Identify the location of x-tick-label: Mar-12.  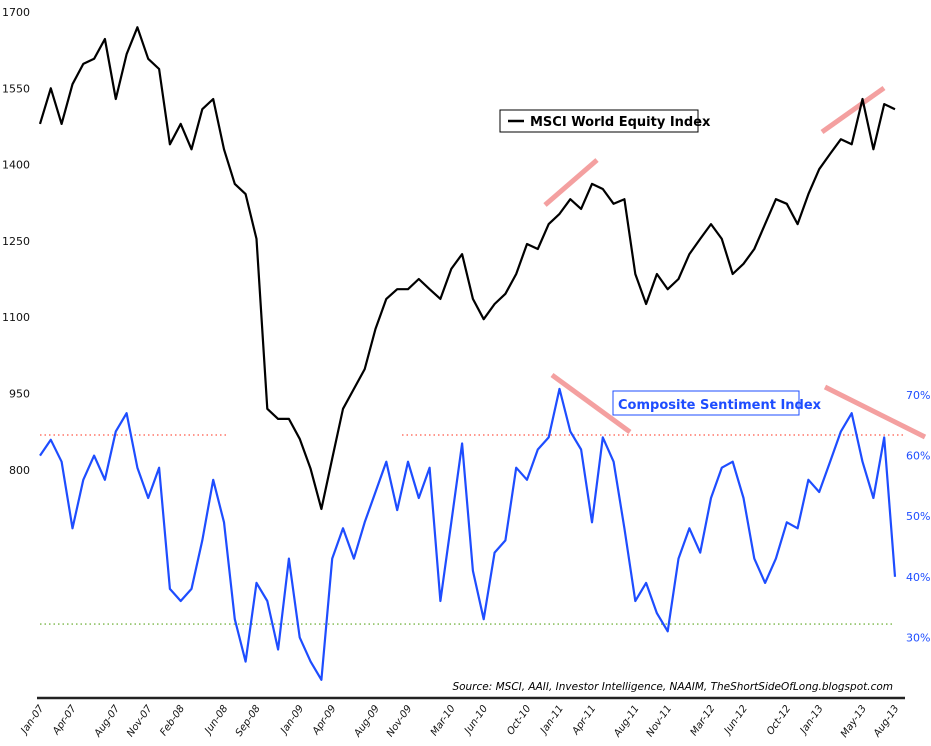
(703, 720).